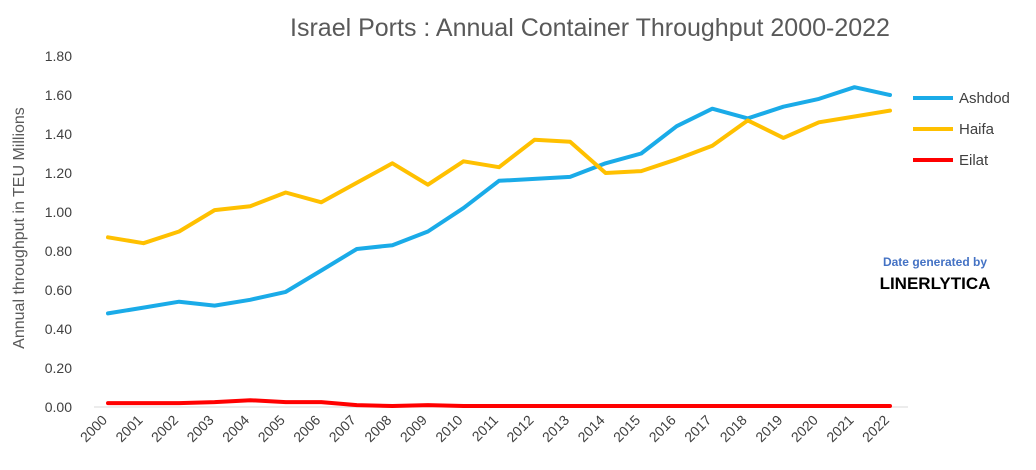  Describe the element at coordinates (58, 95) in the screenshot. I see `y-tick-label: 1.60` at that location.